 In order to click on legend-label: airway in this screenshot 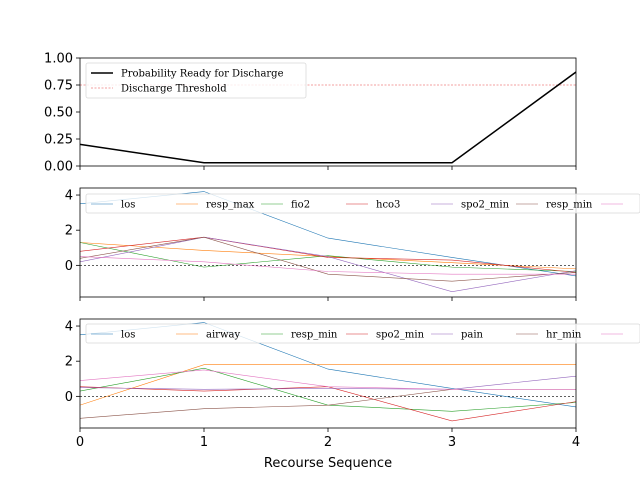, I will do `click(223, 335)`.